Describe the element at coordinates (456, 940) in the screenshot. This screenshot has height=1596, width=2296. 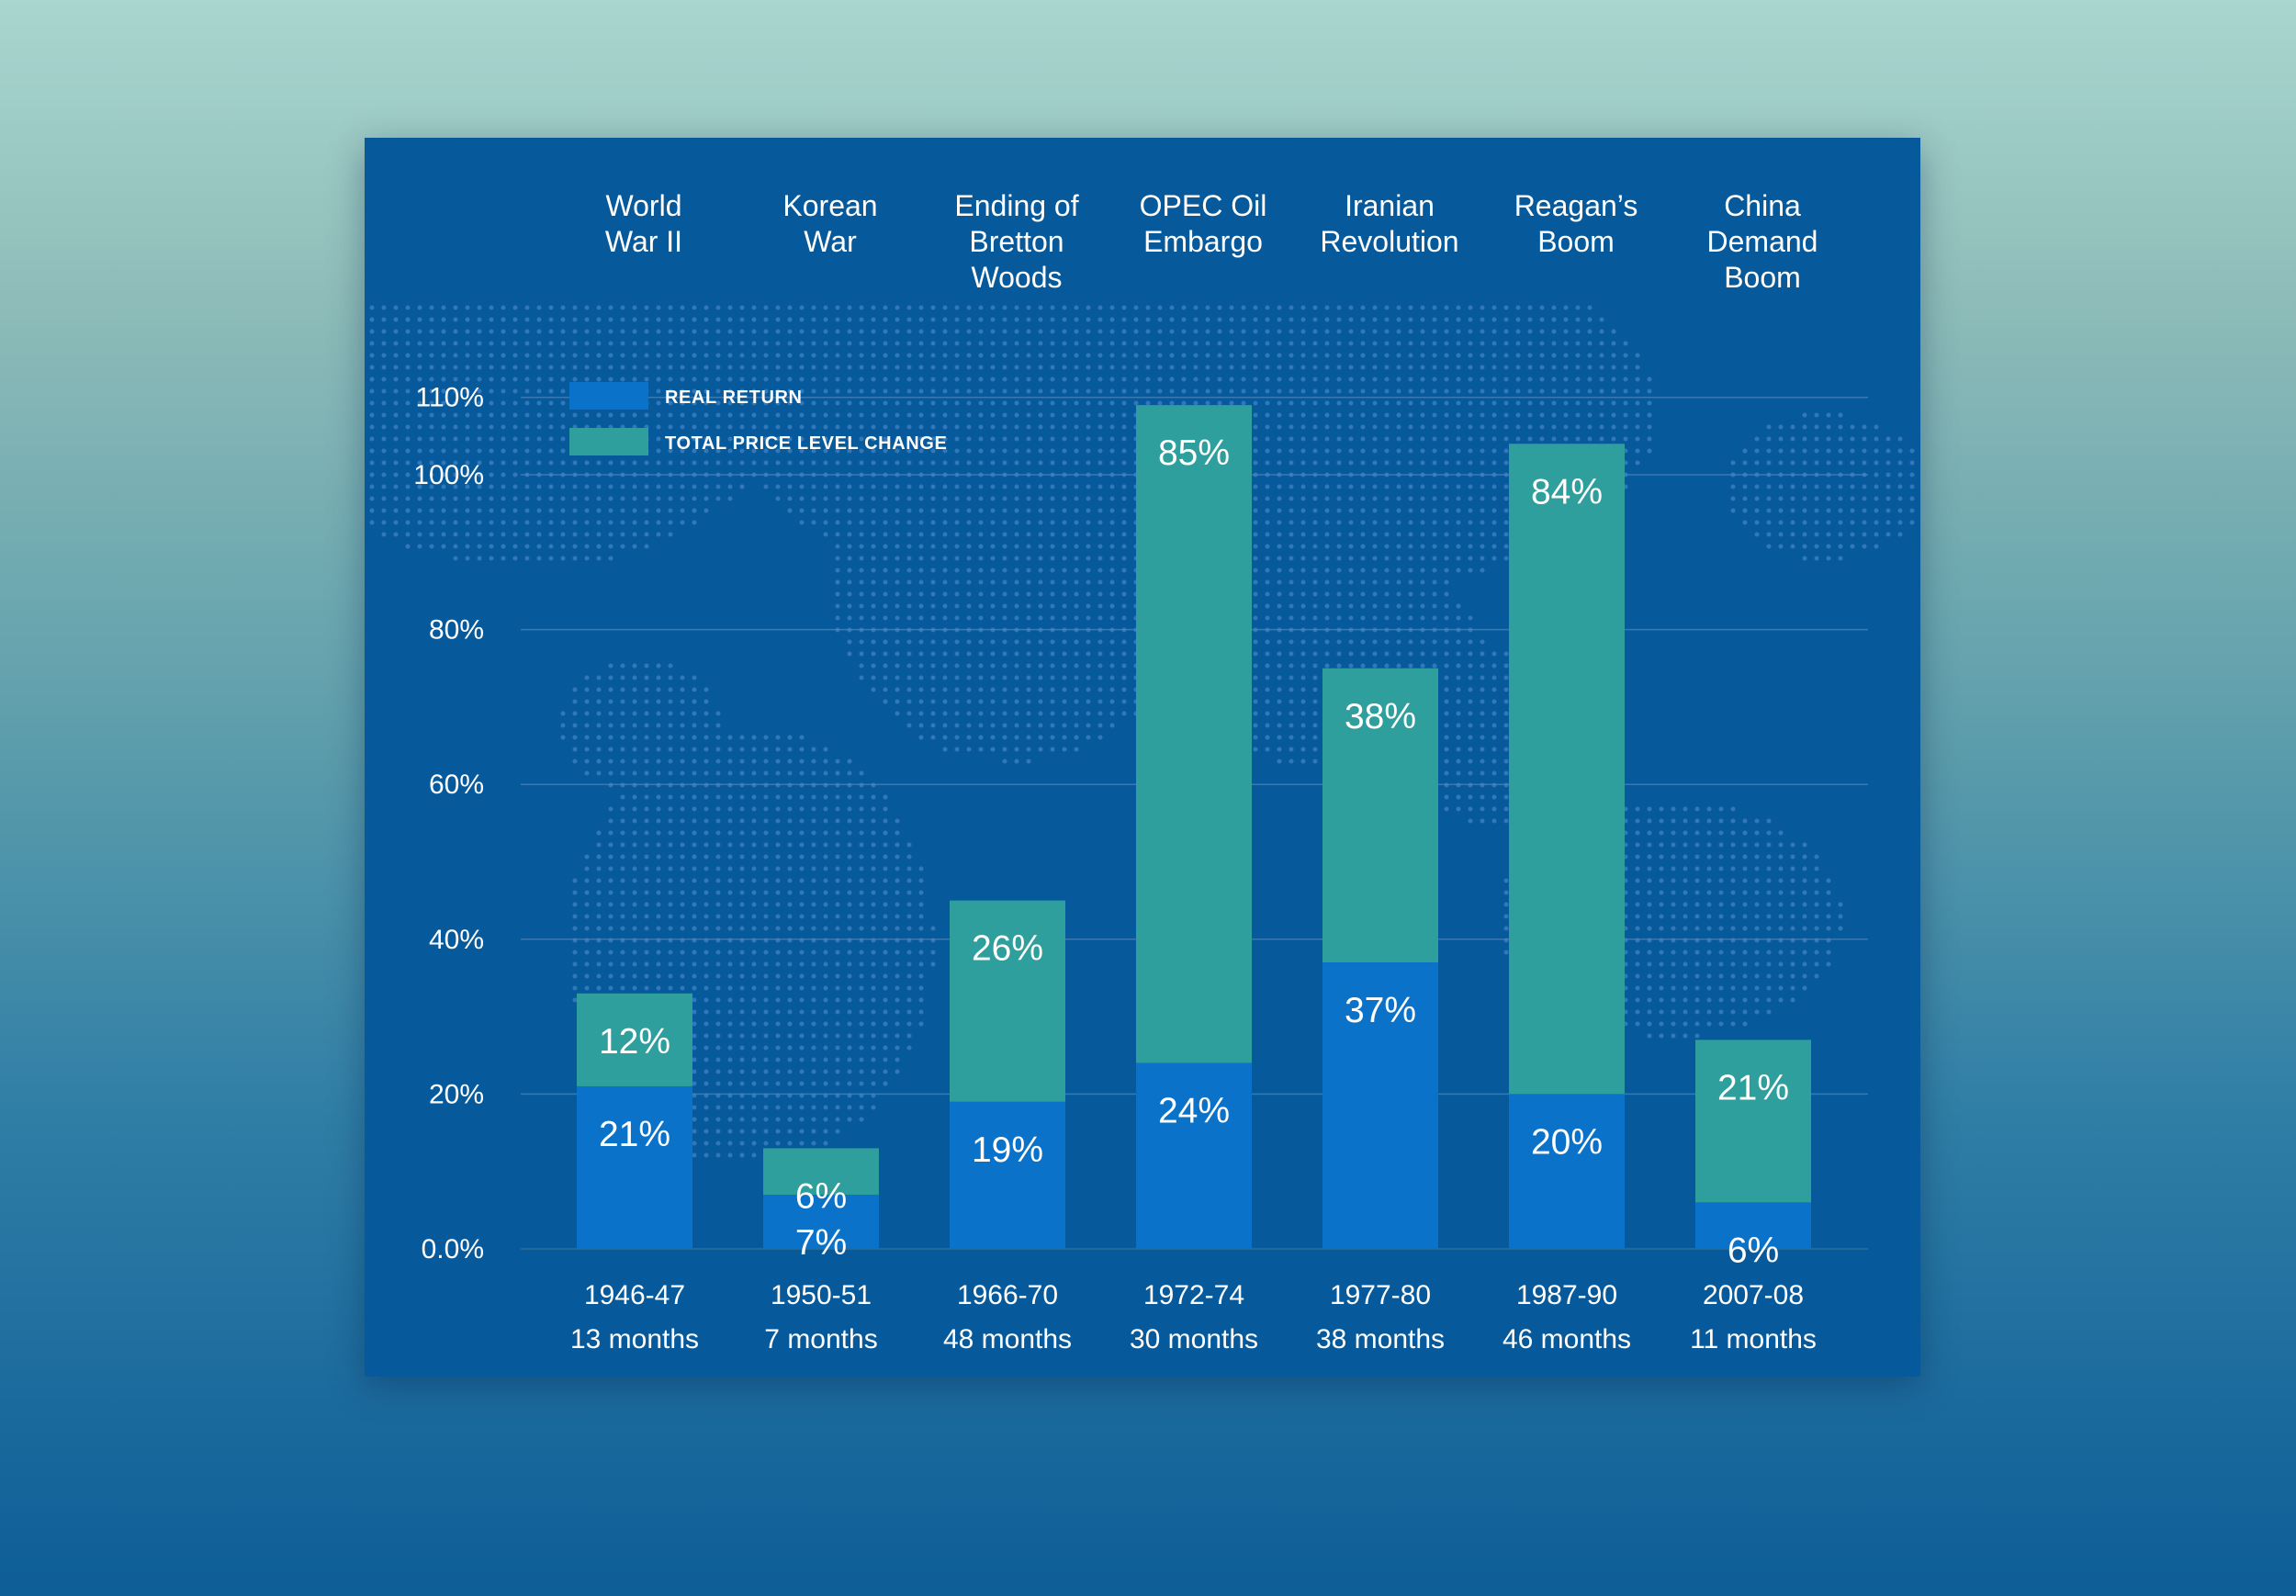
I see `y-tick-label: 40%` at that location.